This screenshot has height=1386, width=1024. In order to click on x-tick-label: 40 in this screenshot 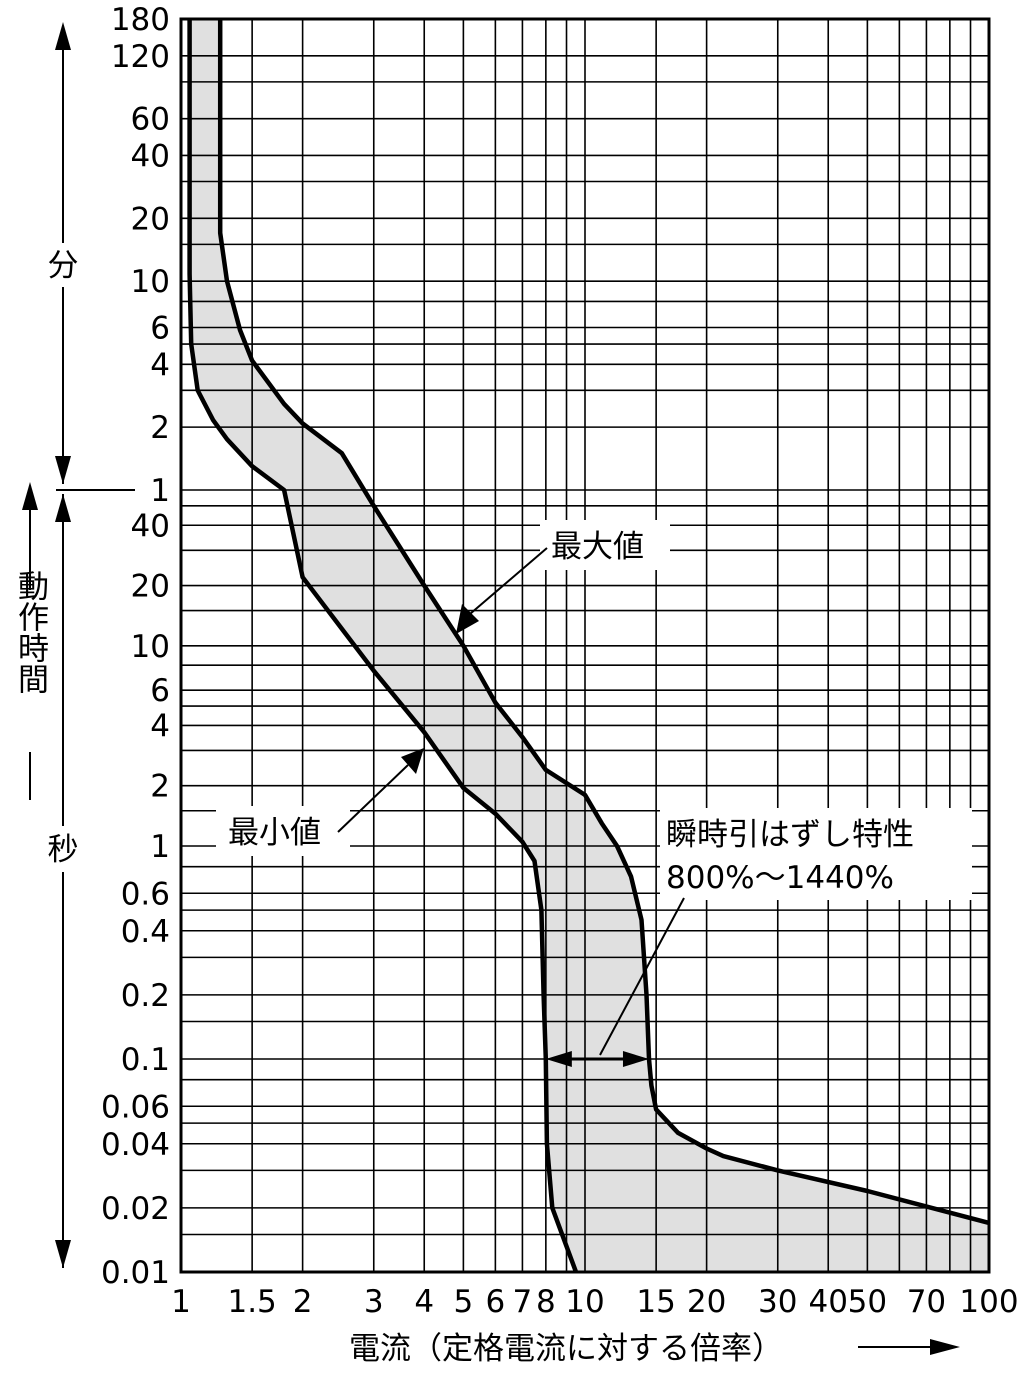, I will do `click(828, 1302)`.